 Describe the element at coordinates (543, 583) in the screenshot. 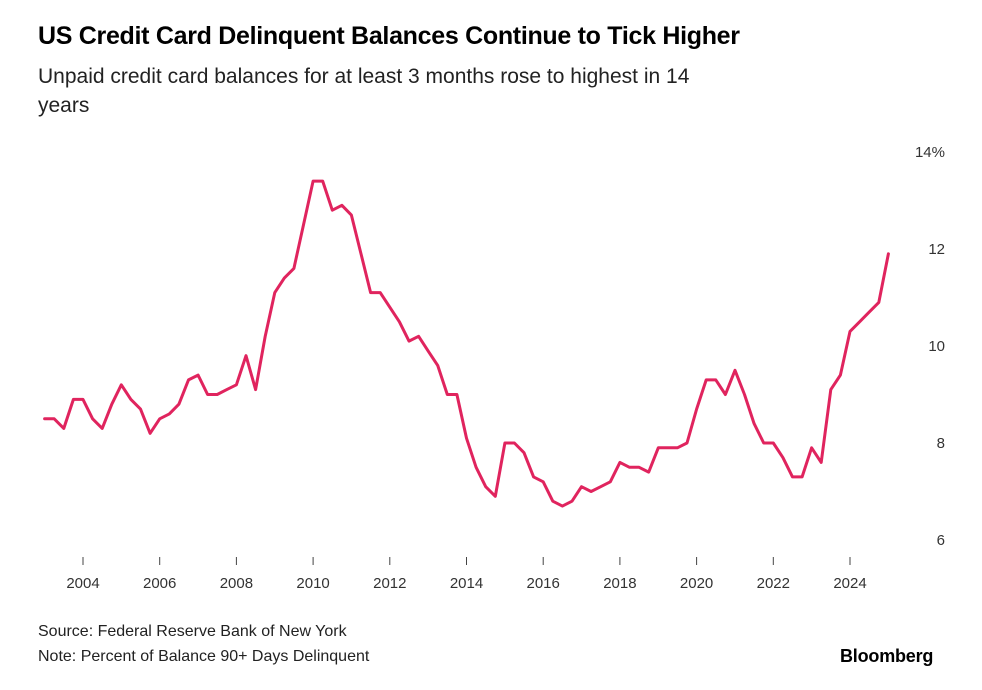

I see `x-tick-label: 2016` at that location.